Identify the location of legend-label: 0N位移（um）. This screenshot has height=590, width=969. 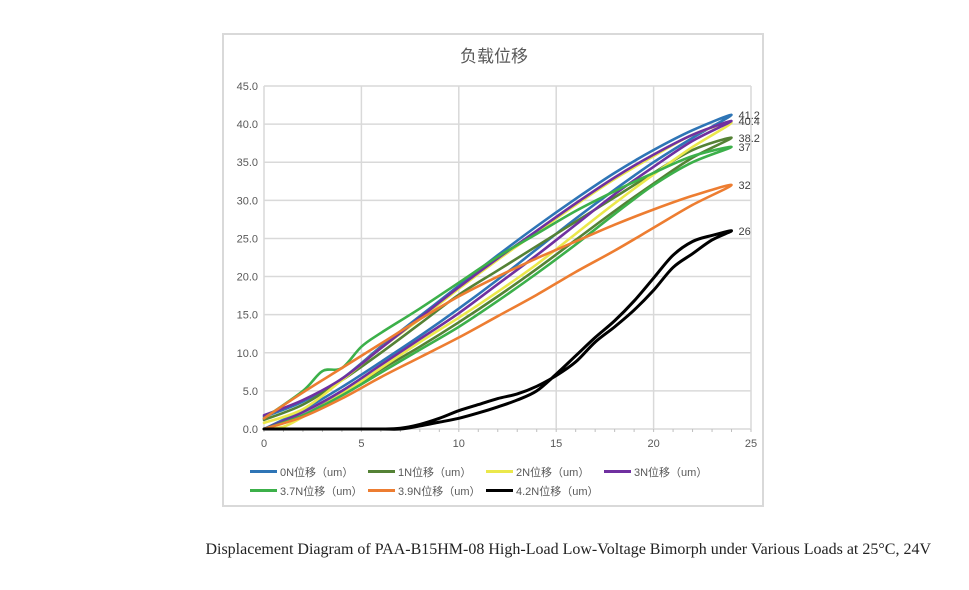
(317, 472).